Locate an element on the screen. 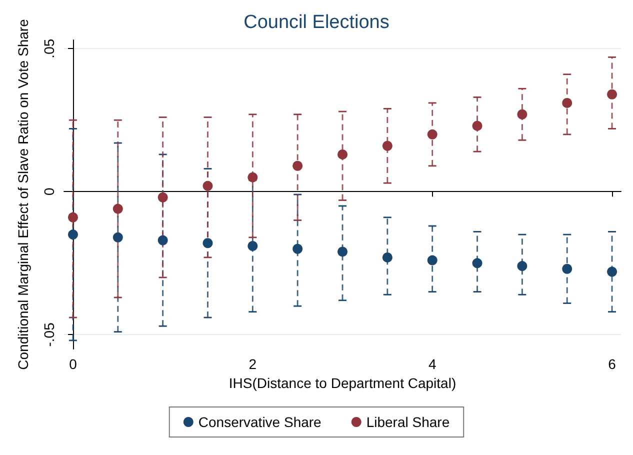 The width and height of the screenshot is (633, 455). y-tick-label: 0 is located at coordinates (49, 192).